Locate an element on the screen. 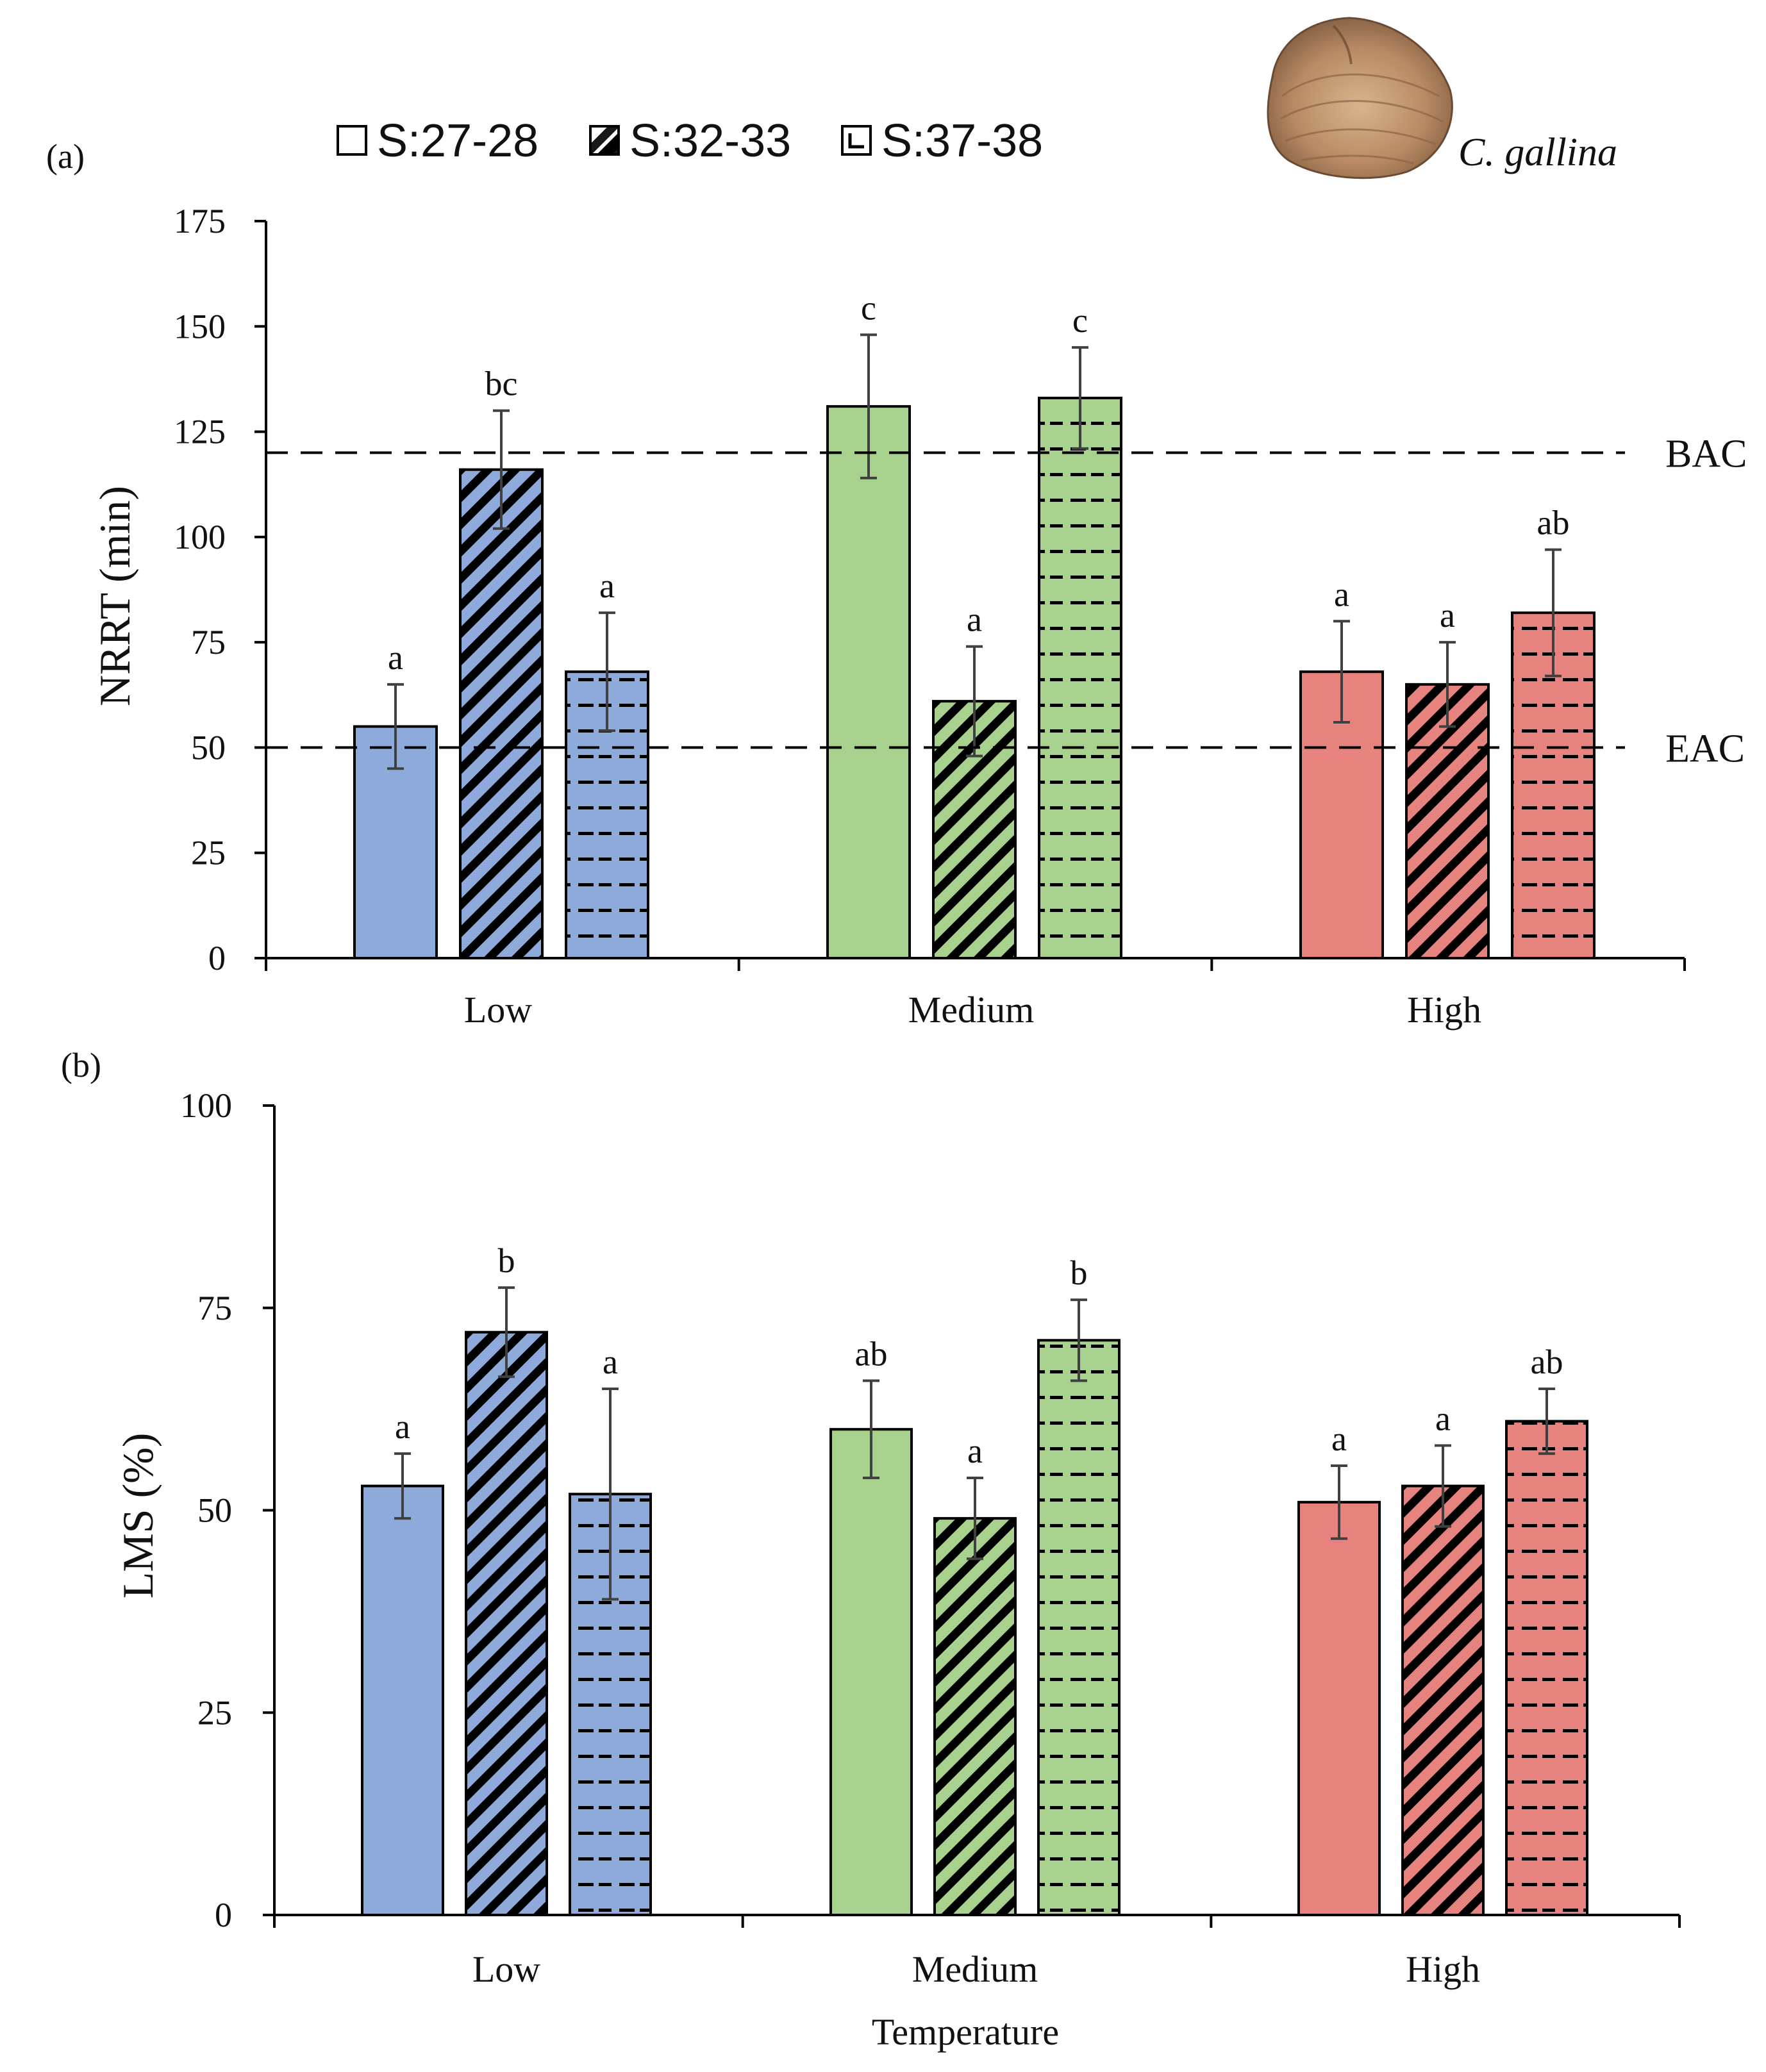 Image resolution: width=1766 pixels, height=2072 pixels. y-axis-title: LMS (%) is located at coordinates (138, 1516).